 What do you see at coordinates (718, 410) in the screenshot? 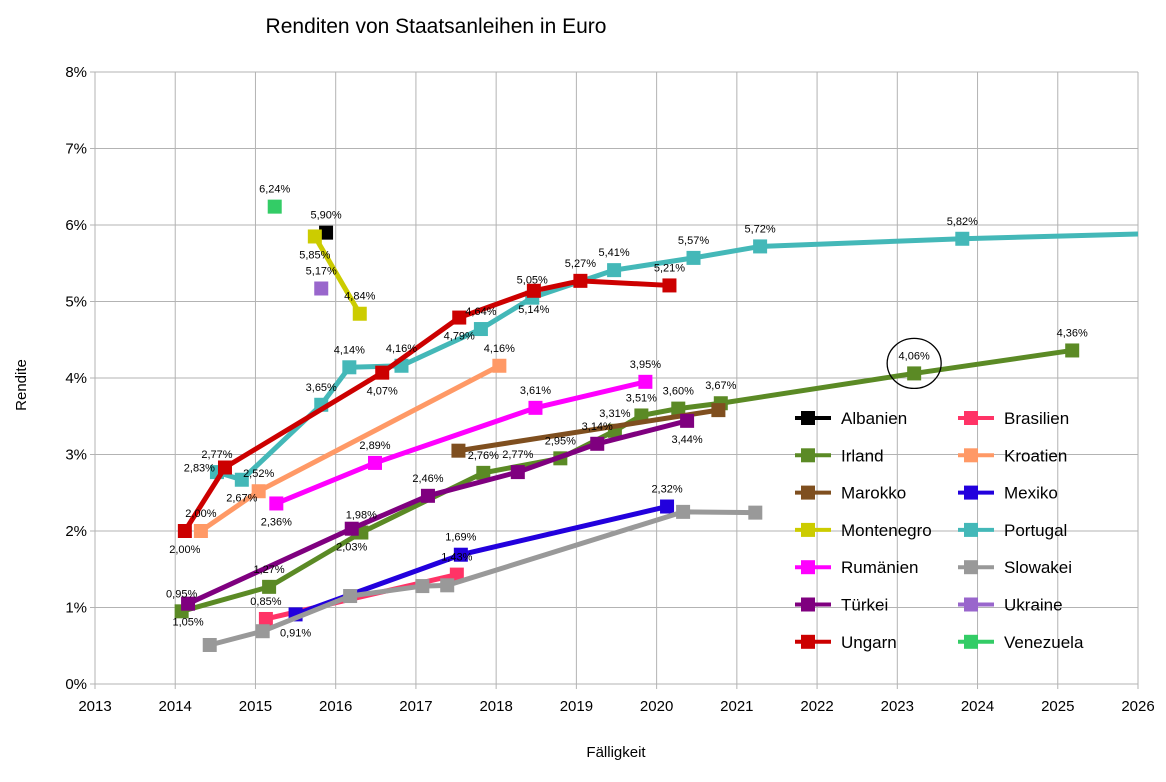
I see `data-point-marokko` at bounding box center [718, 410].